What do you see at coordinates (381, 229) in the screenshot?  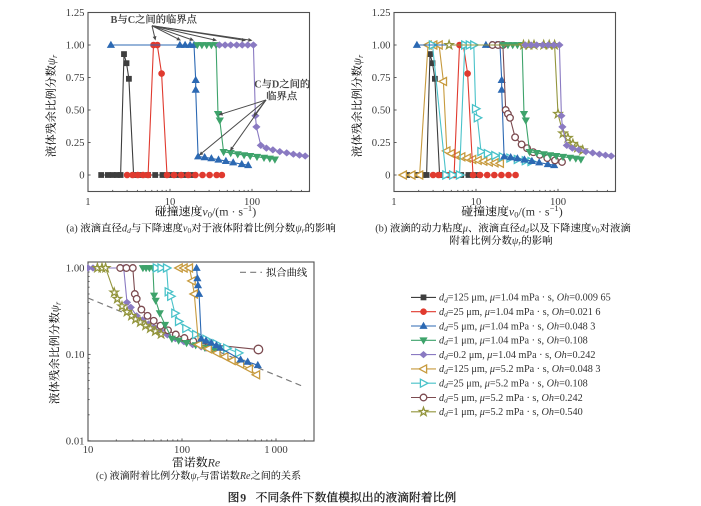 I see `svg-text: (b)` at bounding box center [381, 229].